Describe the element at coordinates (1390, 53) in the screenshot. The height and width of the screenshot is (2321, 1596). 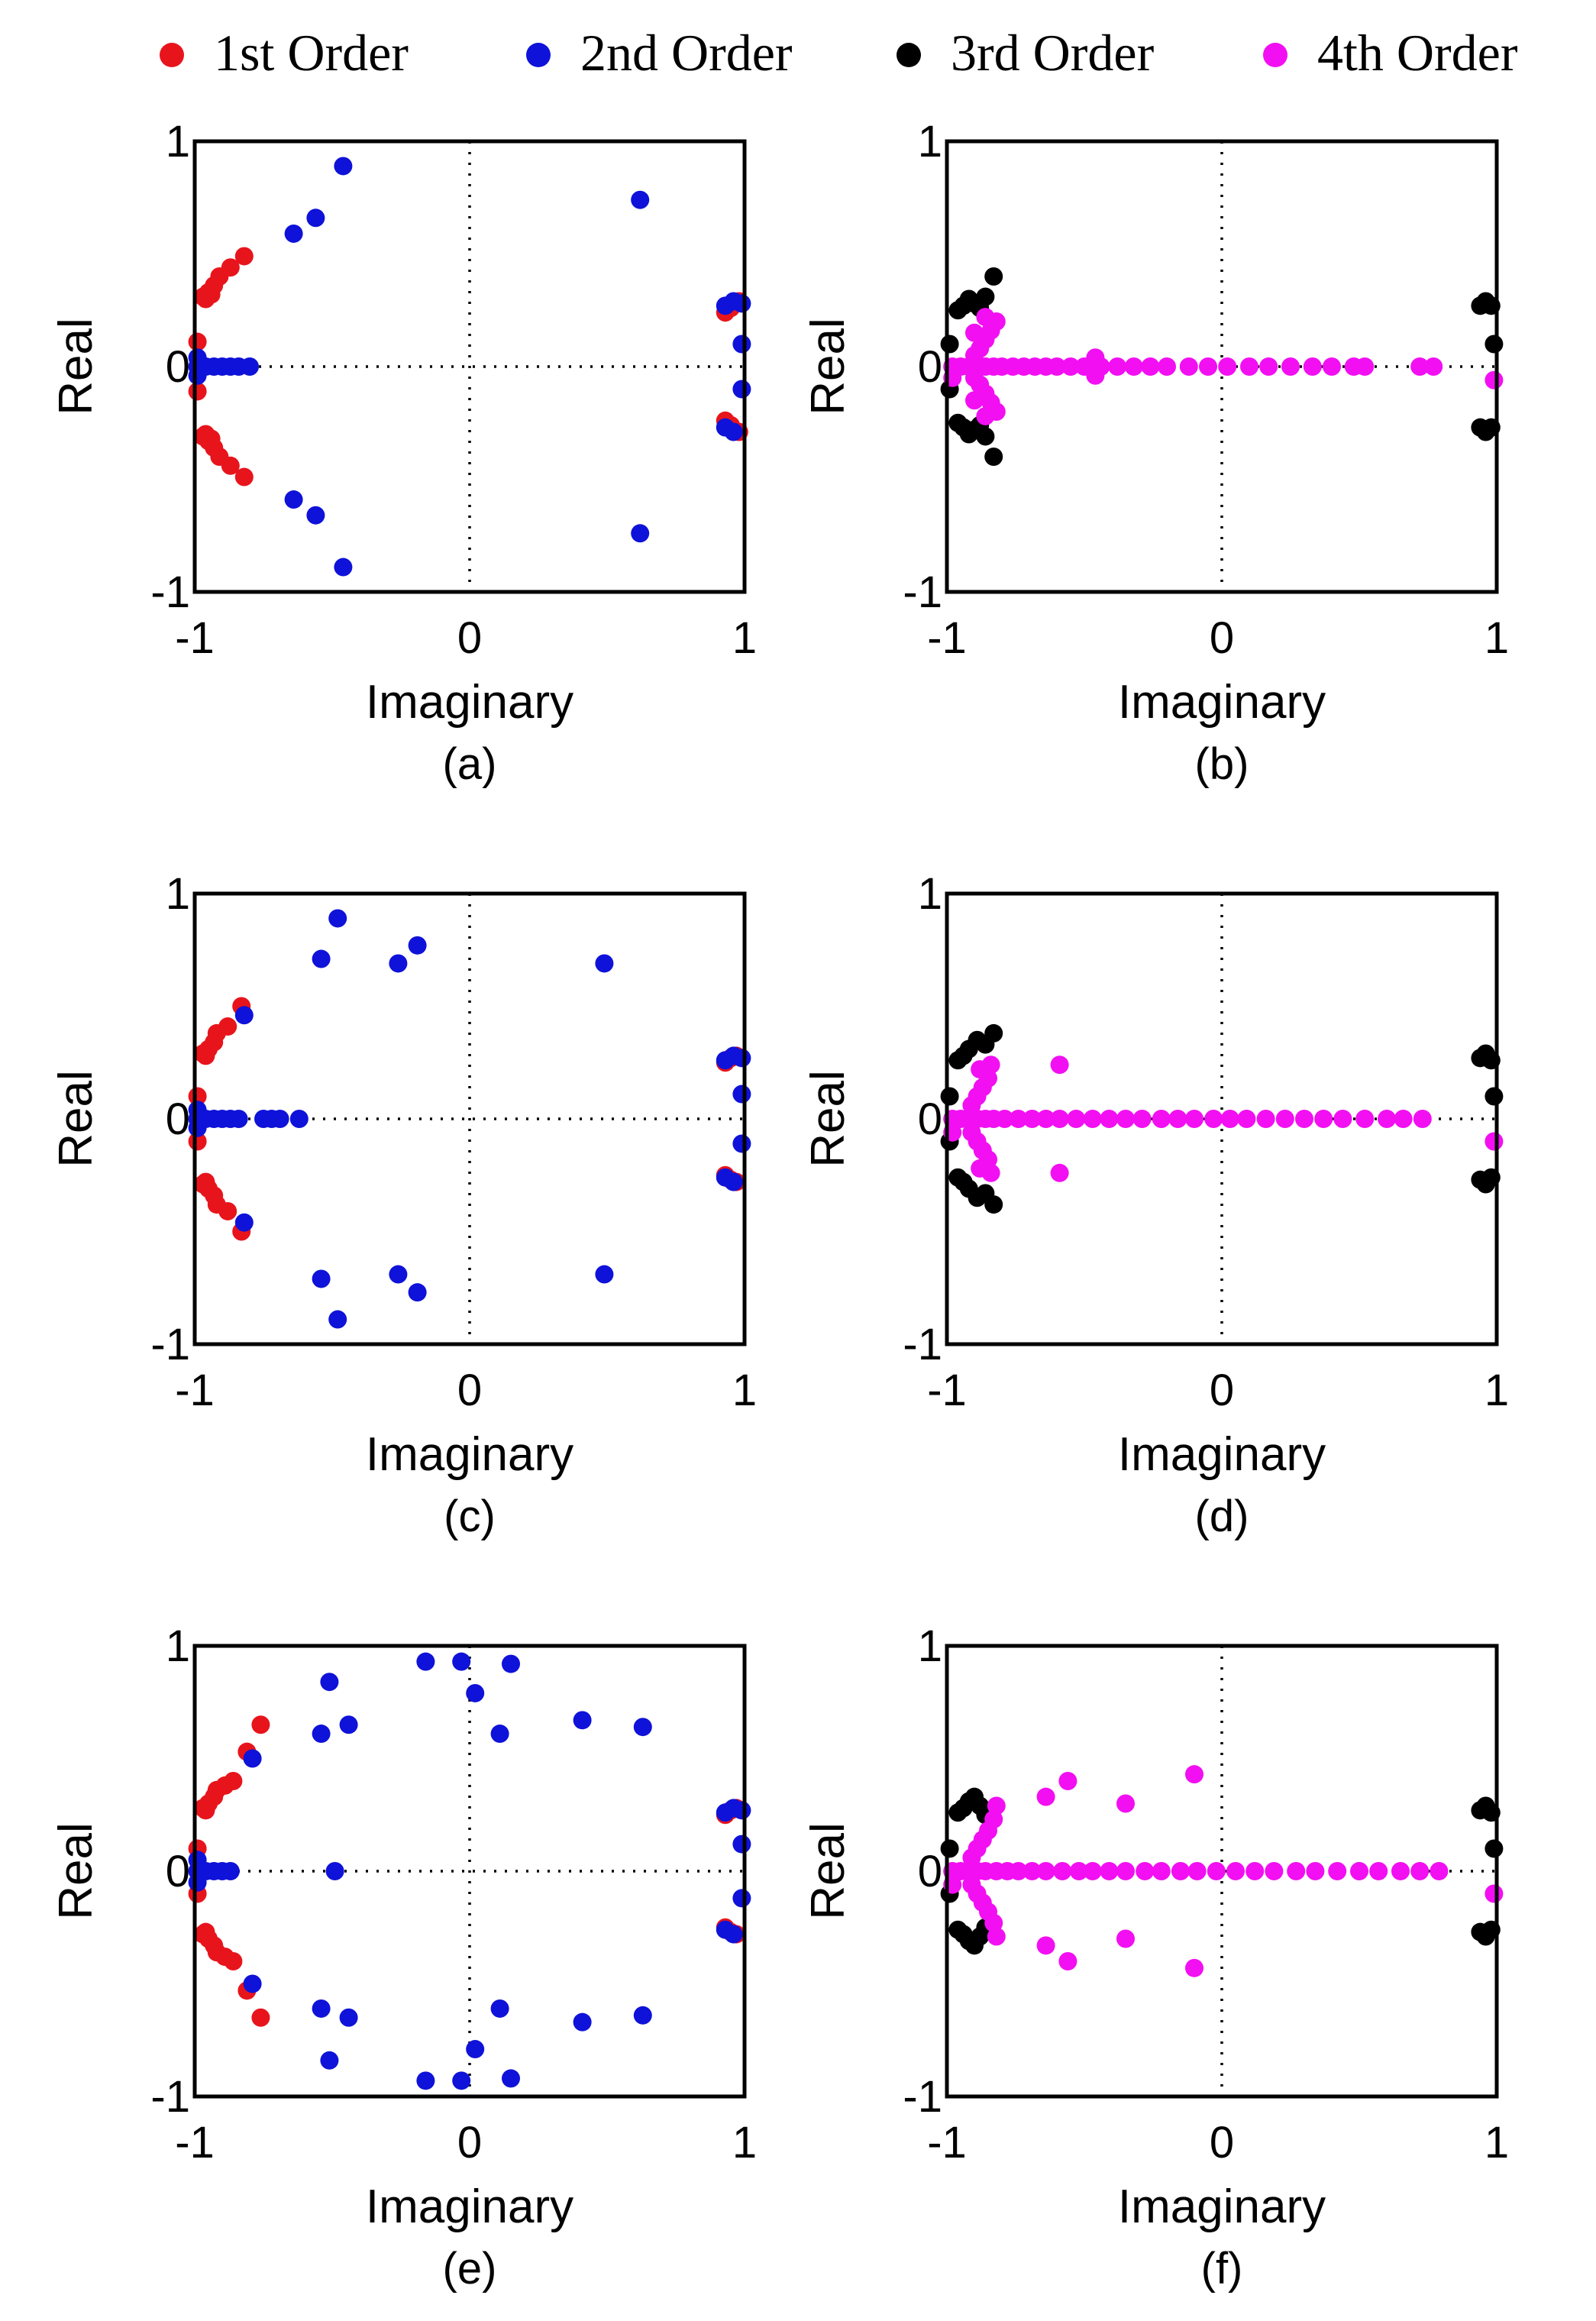
I see `legend-item: 4th Order` at that location.